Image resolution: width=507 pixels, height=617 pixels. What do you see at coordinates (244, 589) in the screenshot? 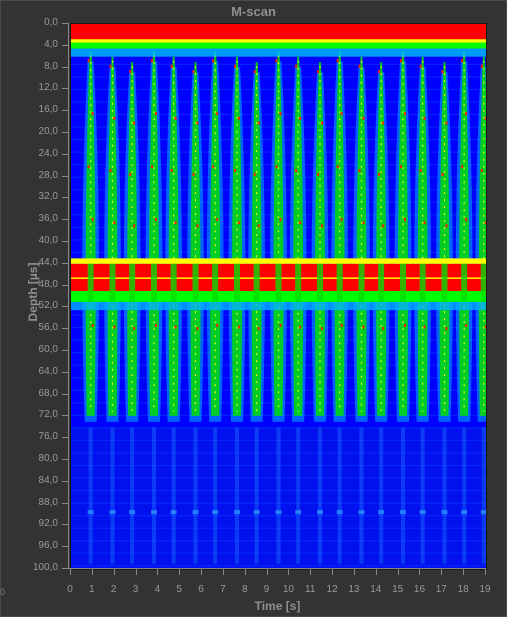
I see `x-tick-label: 8` at bounding box center [244, 589].